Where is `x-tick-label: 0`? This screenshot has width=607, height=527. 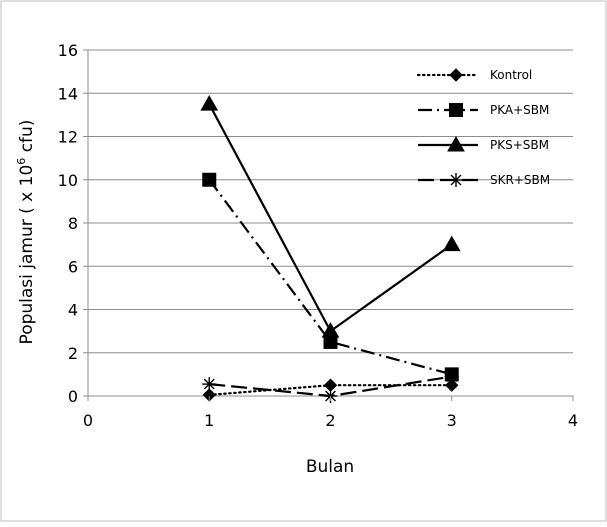 x-tick-label: 0 is located at coordinates (88, 420).